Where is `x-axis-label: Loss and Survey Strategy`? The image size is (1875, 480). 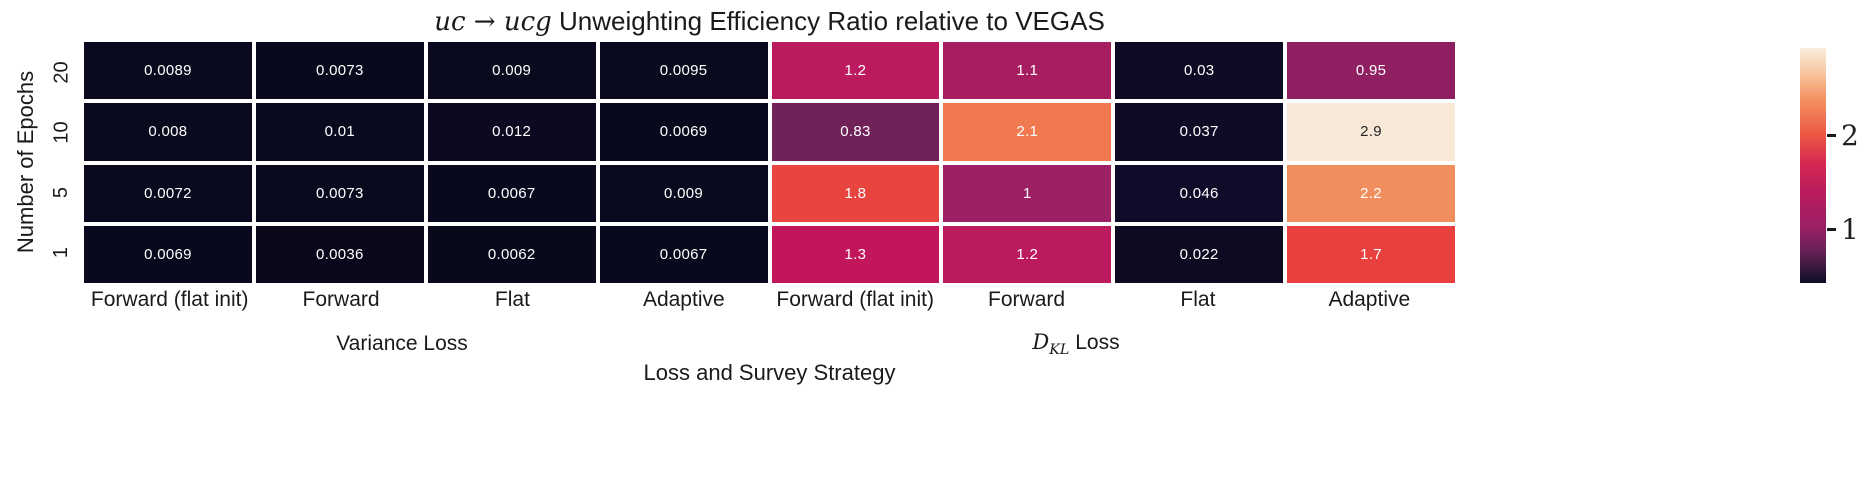
x-axis-label: Loss and Survey Strategy is located at coordinates (769, 372).